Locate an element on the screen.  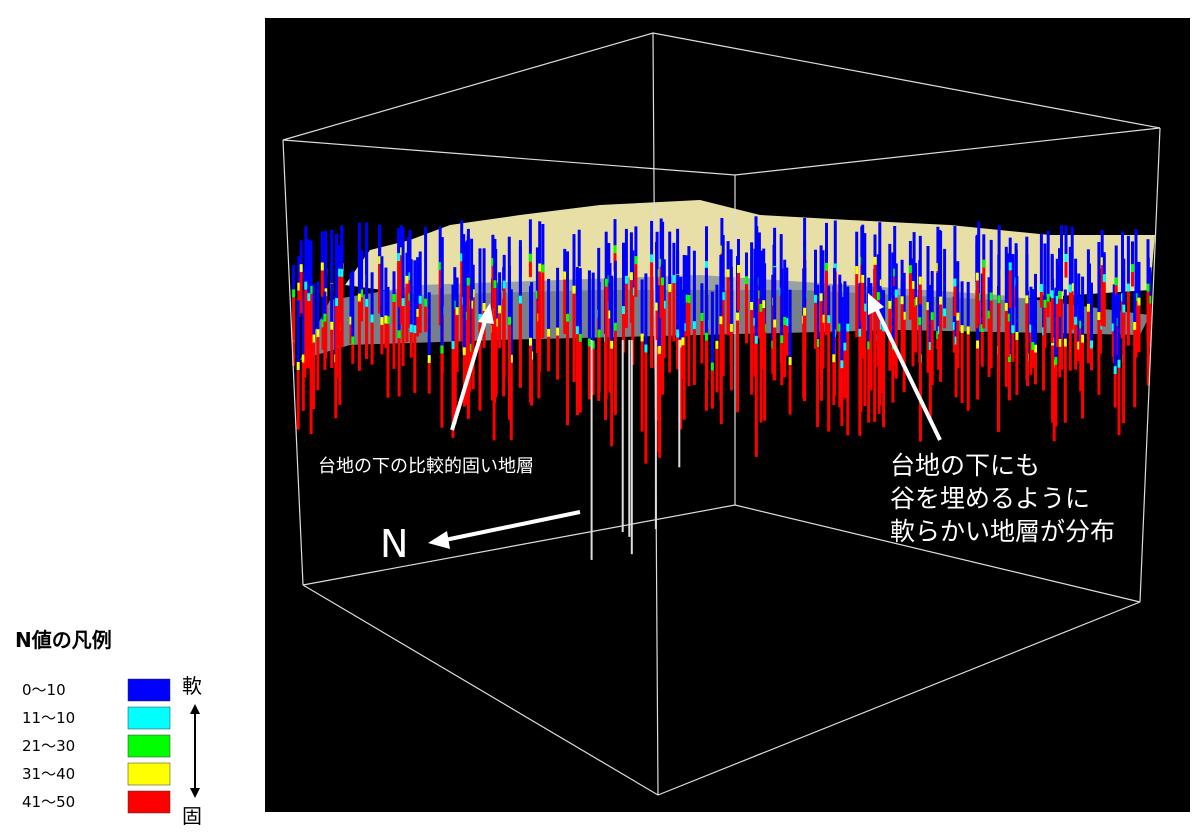
legend-hard: 固 is located at coordinates (192, 816).